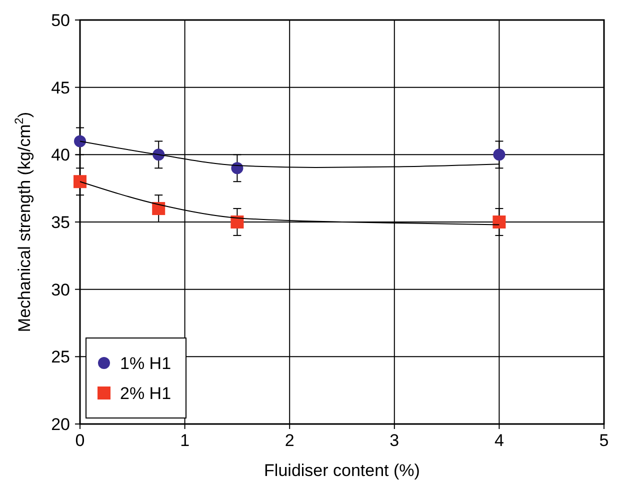  I want to click on x-axis-title: Fluidiser content (%), so click(342, 470).